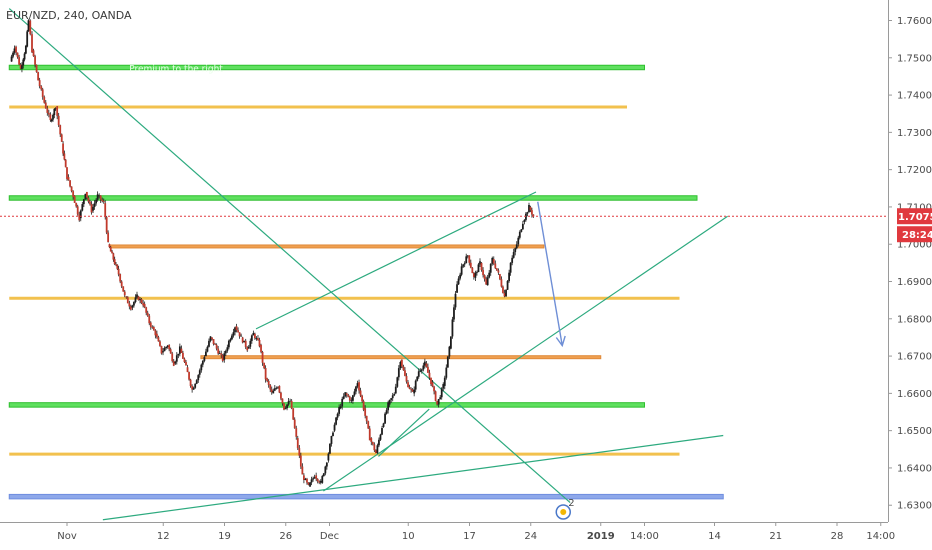 The height and width of the screenshot is (550, 932). Describe the element at coordinates (560, 341) in the screenshot. I see `projection-arrow-head` at that location.